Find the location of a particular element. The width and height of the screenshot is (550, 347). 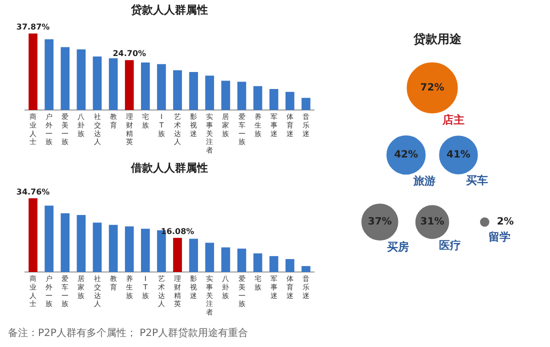

category-label: 买车 is located at coordinates (477, 181).